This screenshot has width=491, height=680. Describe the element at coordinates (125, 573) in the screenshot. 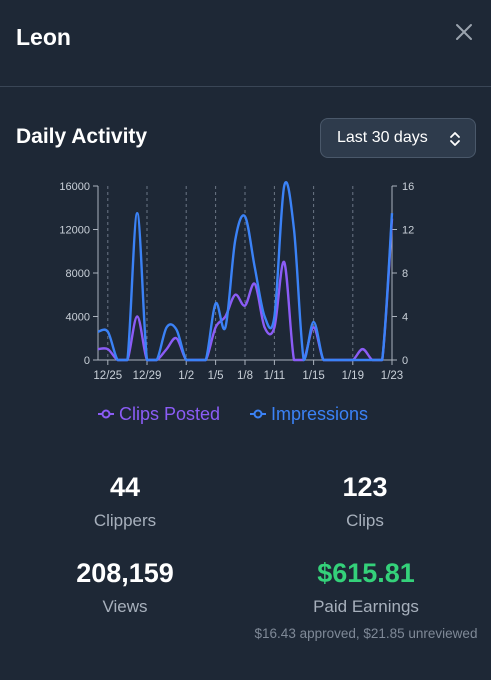

I see `views-value: 208,159` at that location.